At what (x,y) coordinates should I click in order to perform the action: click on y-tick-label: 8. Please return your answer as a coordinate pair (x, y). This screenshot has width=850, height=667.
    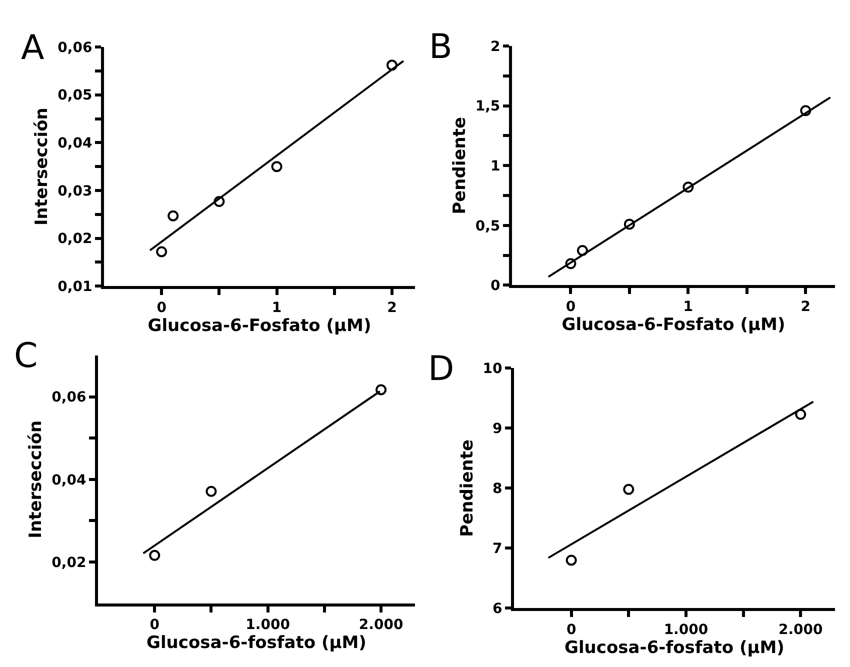
    Looking at the image, I should click on (497, 489).